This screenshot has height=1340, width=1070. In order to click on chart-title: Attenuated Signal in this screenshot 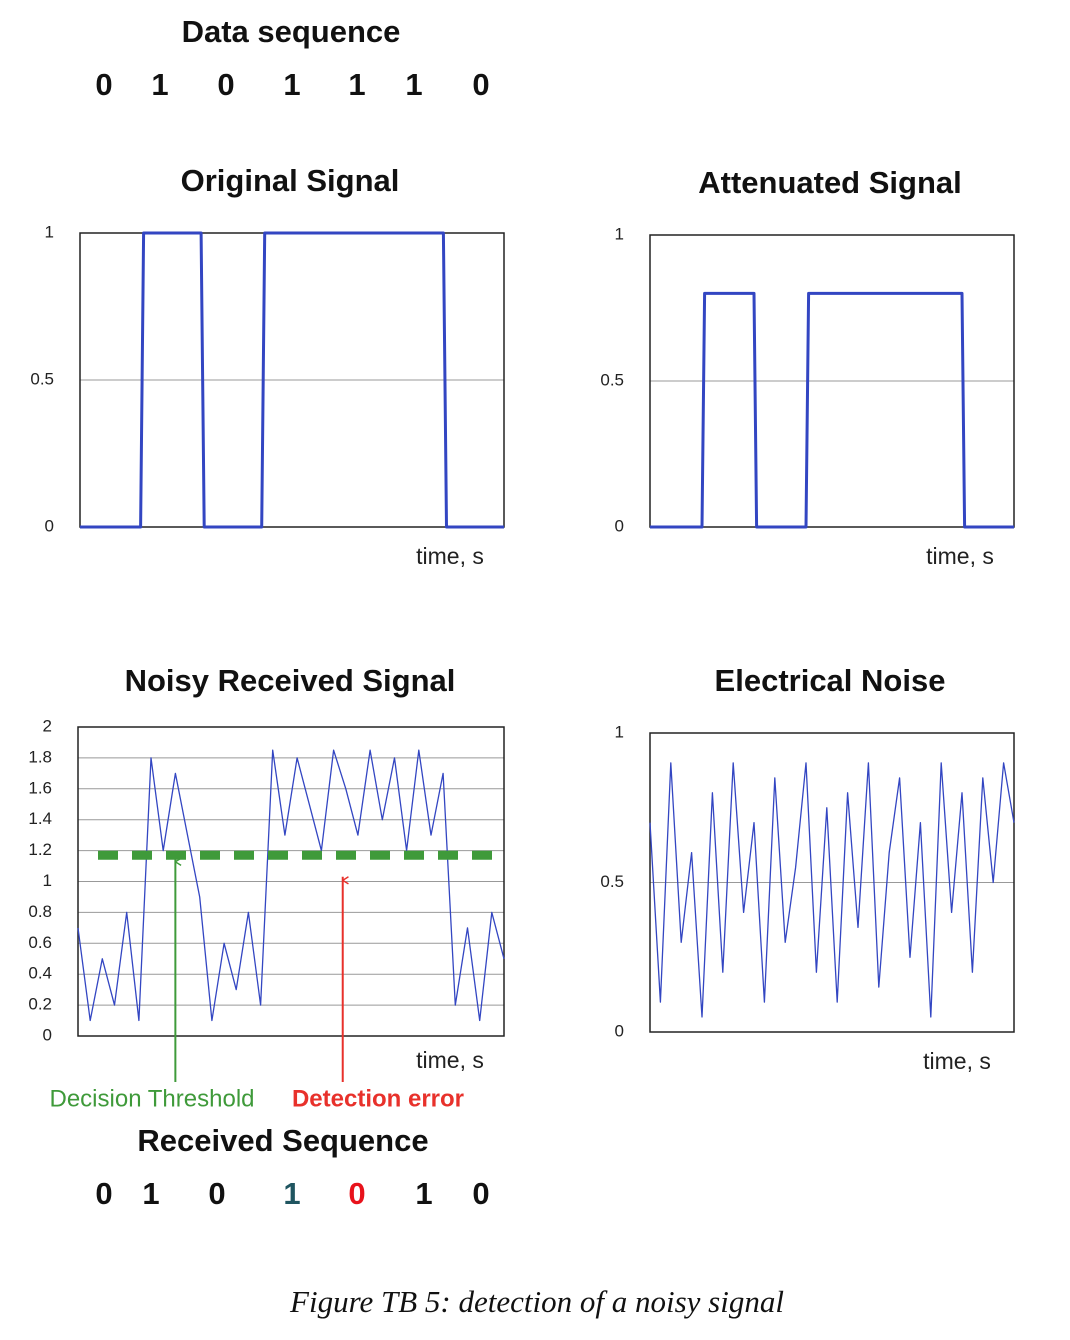, I will do `click(830, 182)`.